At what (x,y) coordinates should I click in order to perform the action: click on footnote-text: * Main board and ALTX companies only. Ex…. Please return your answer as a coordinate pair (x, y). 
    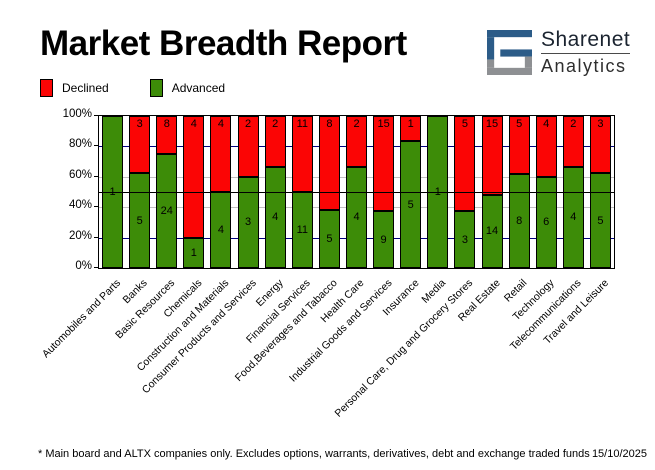
    Looking at the image, I should click on (314, 454).